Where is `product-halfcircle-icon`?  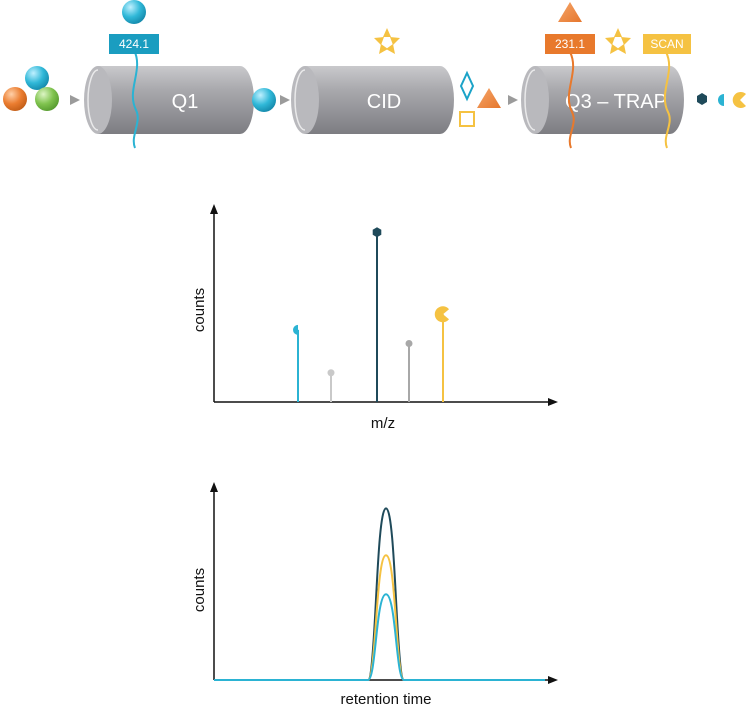 product-halfcircle-icon is located at coordinates (721, 100).